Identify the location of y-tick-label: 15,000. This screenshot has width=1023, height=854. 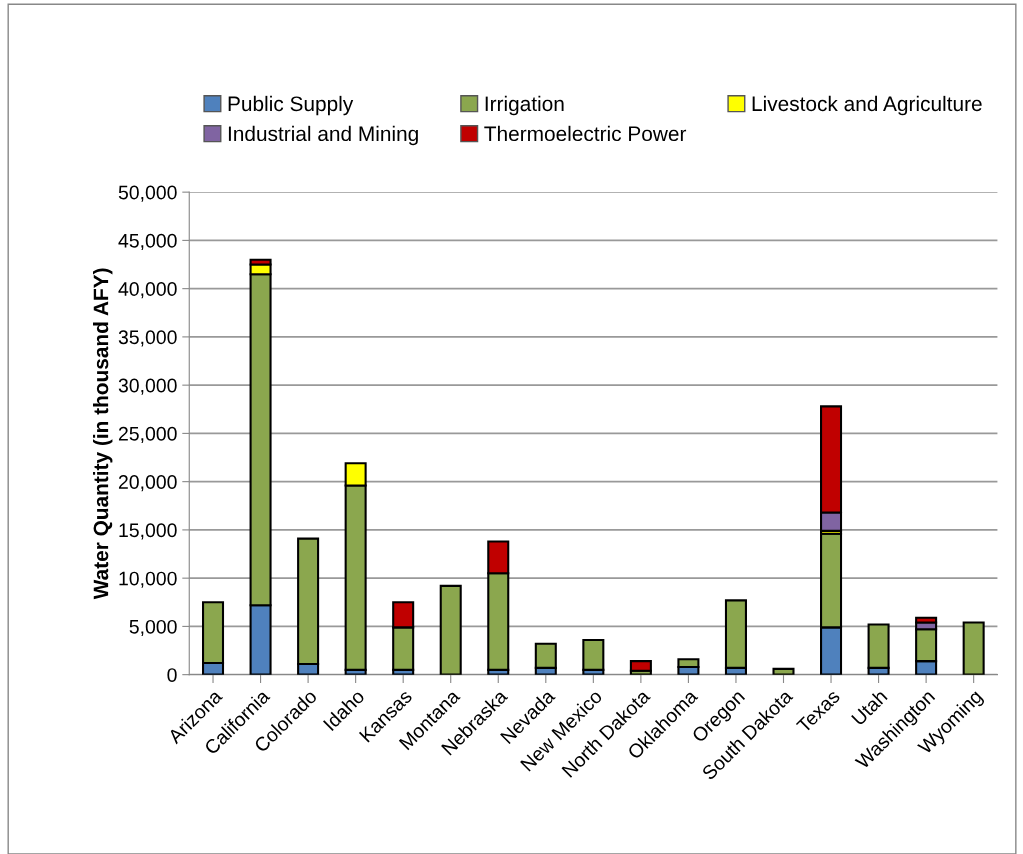
(148, 531).